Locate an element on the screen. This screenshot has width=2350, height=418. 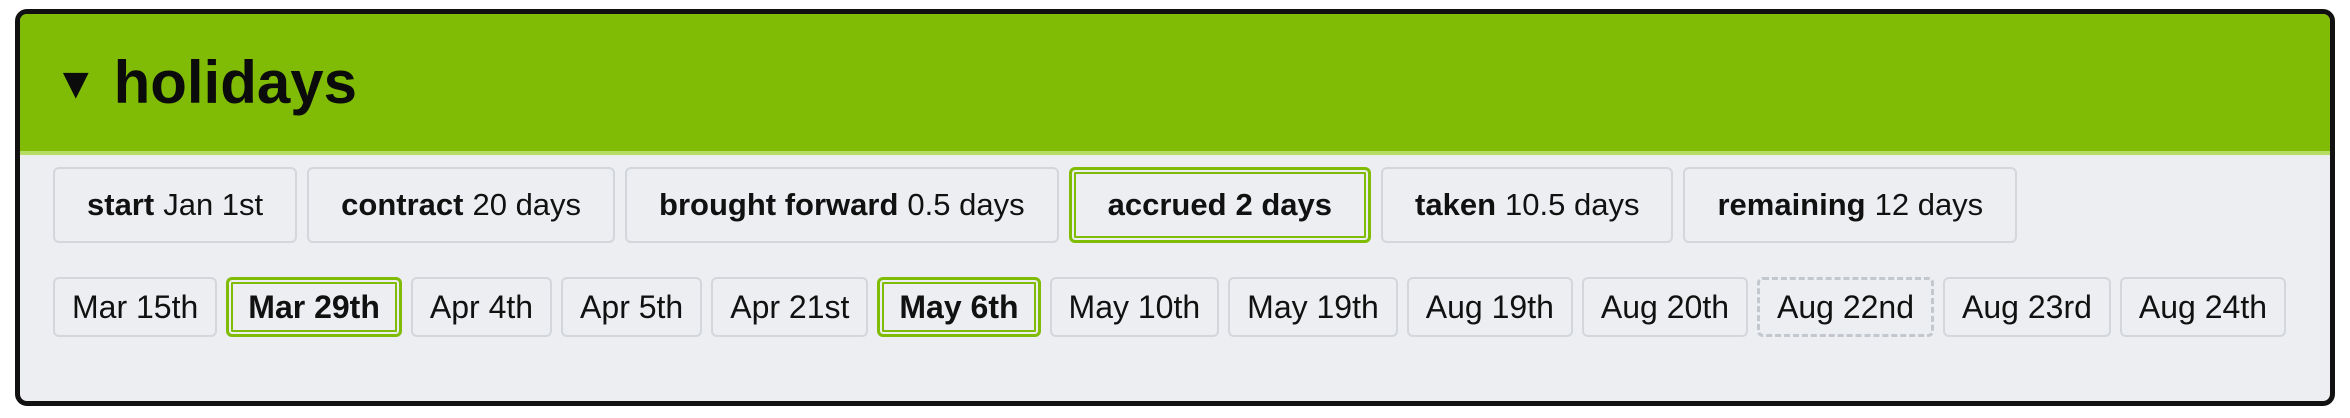
date-chip: Aug 20th is located at coordinates (1664, 307).